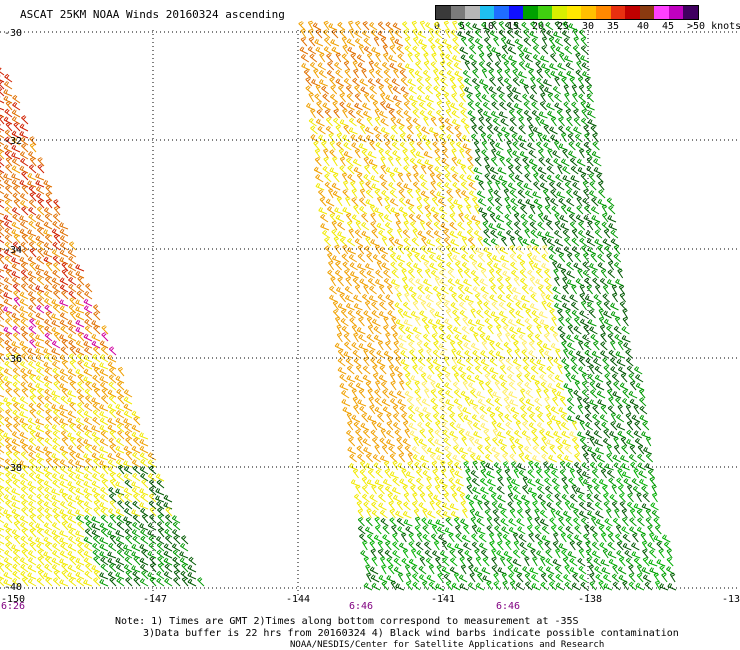 This screenshot has height=650, width=740. I want to click on lon-label: -13, so click(731, 599).